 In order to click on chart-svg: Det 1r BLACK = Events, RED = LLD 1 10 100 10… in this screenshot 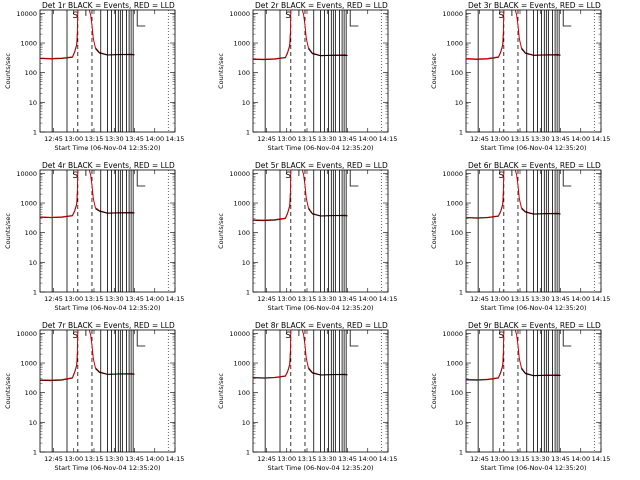, I will do `click(94, 76)`.